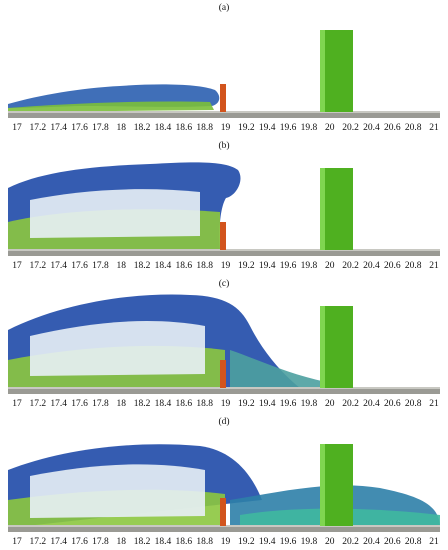 The image size is (448, 550). What do you see at coordinates (224, 7) in the screenshot?
I see `panel-label: (a)` at bounding box center [224, 7].